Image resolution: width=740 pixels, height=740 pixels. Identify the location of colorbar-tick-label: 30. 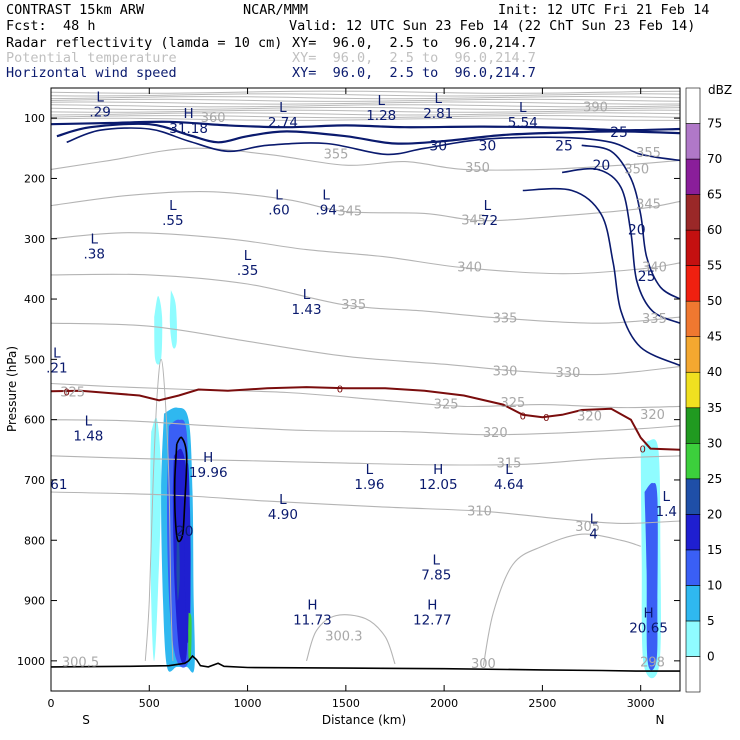
(714, 443).